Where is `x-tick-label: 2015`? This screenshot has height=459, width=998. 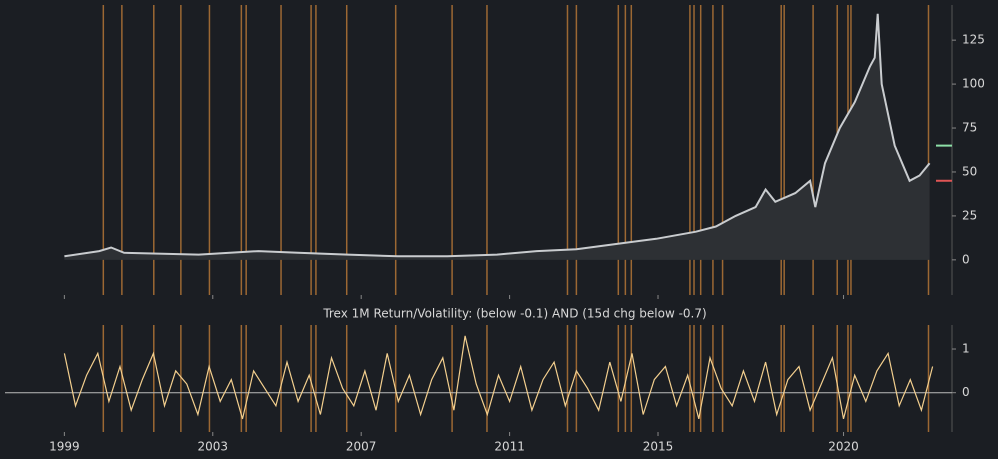
x-tick-label: 2015 is located at coordinates (658, 447).